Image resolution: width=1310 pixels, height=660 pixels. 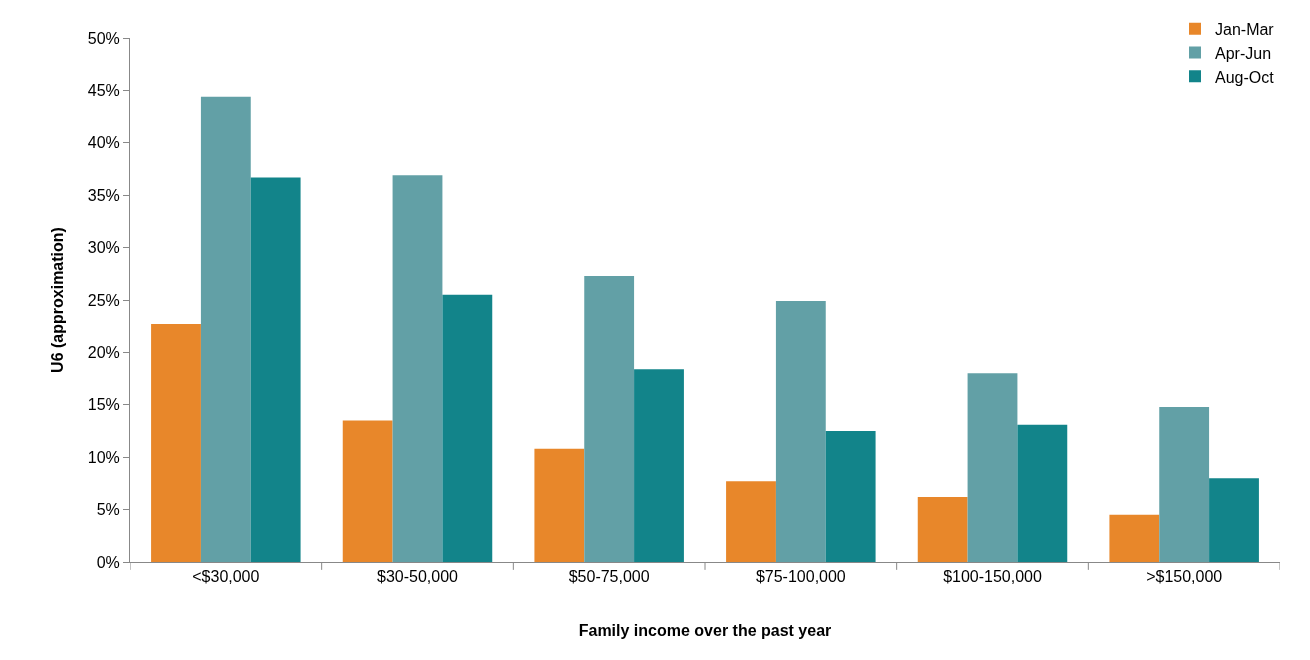 What do you see at coordinates (103, 457) in the screenshot?
I see `y-tick-label: 10%` at bounding box center [103, 457].